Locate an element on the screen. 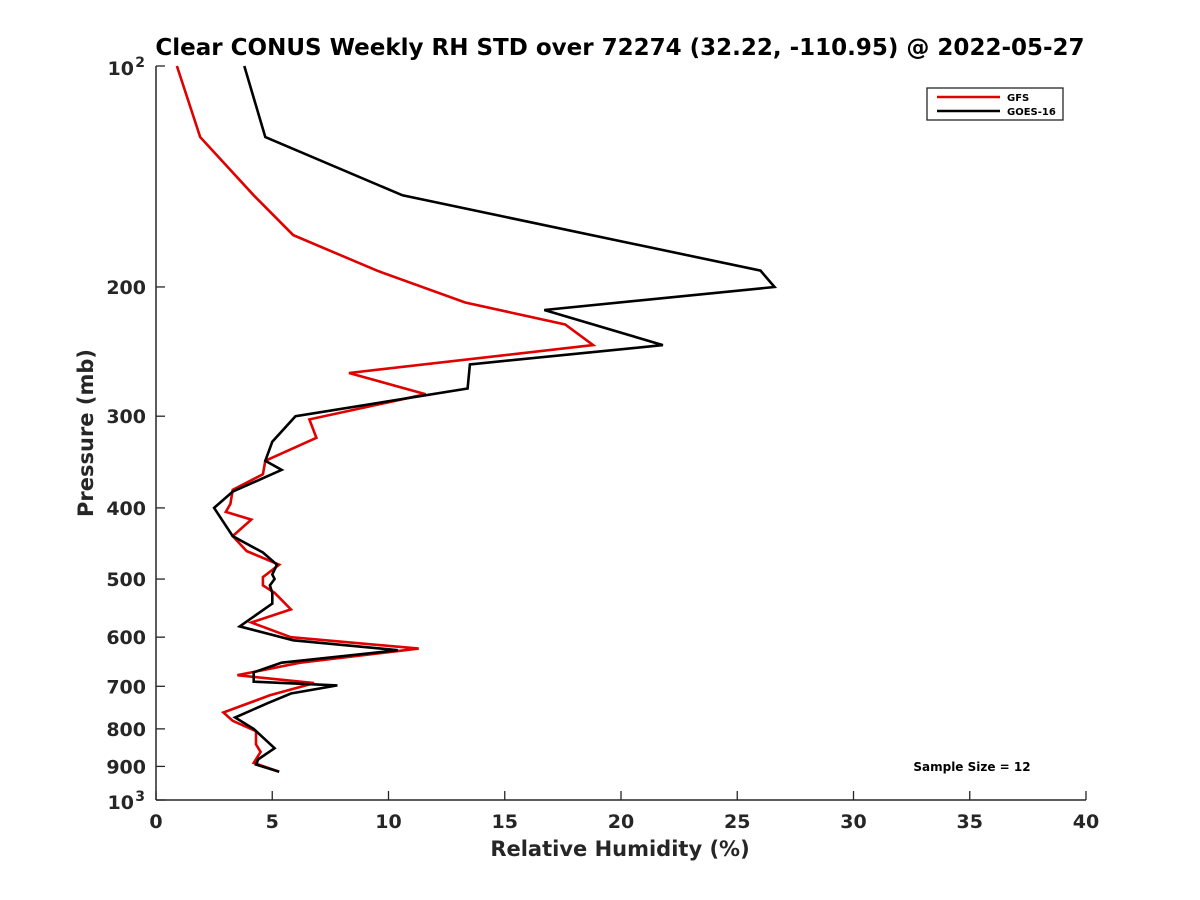  y-tick-label: 600 is located at coordinates (126, 638).